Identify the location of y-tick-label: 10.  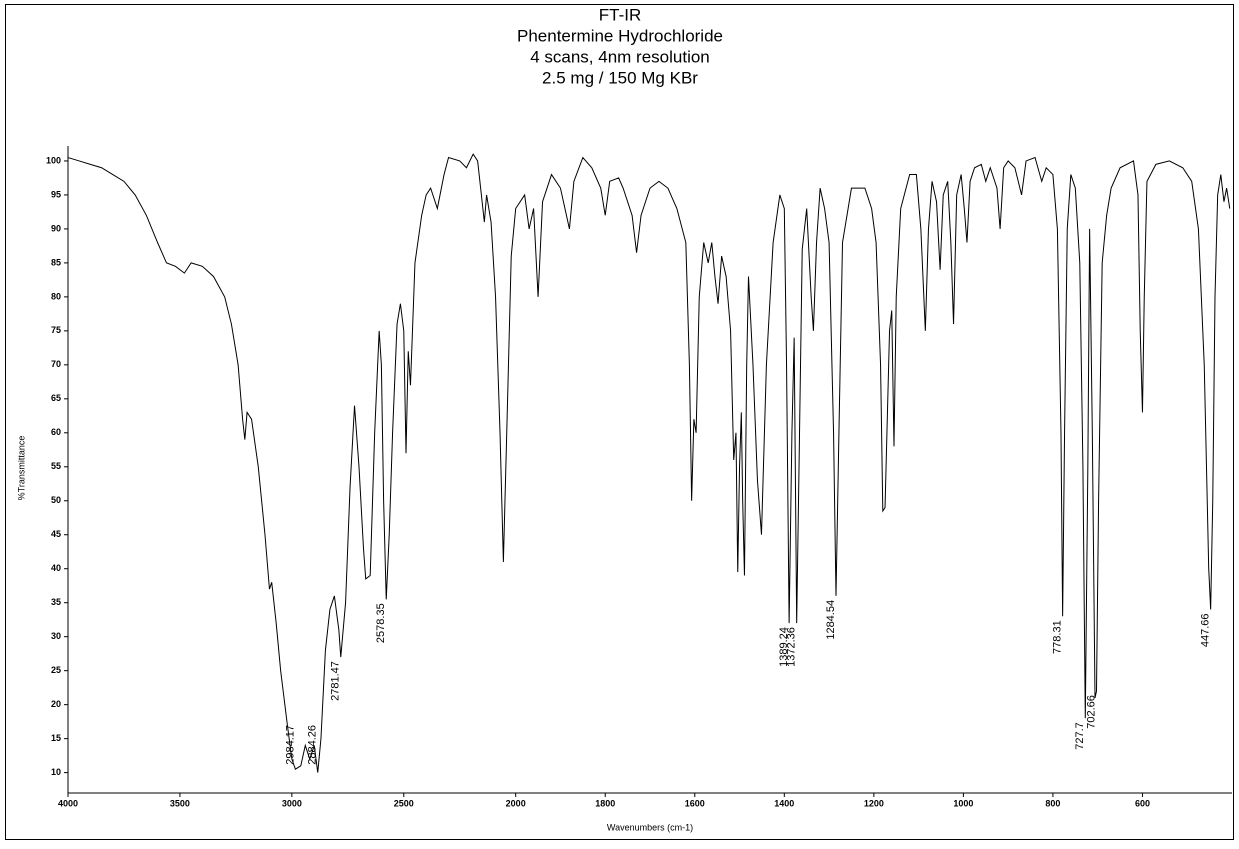
(56, 772).